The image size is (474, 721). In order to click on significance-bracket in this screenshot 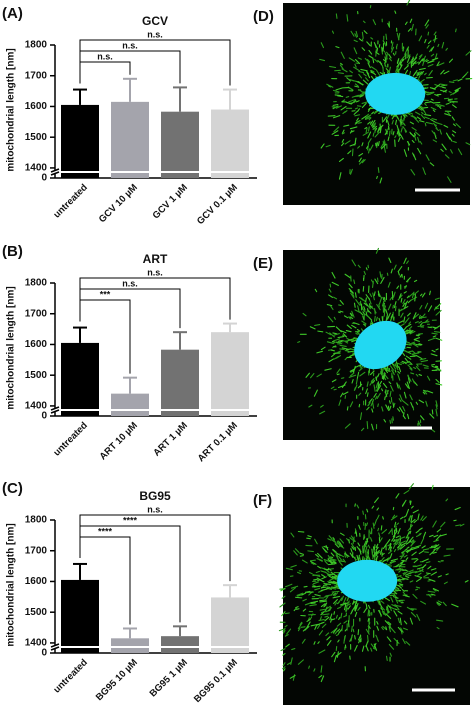, I will do `click(105, 73)`.